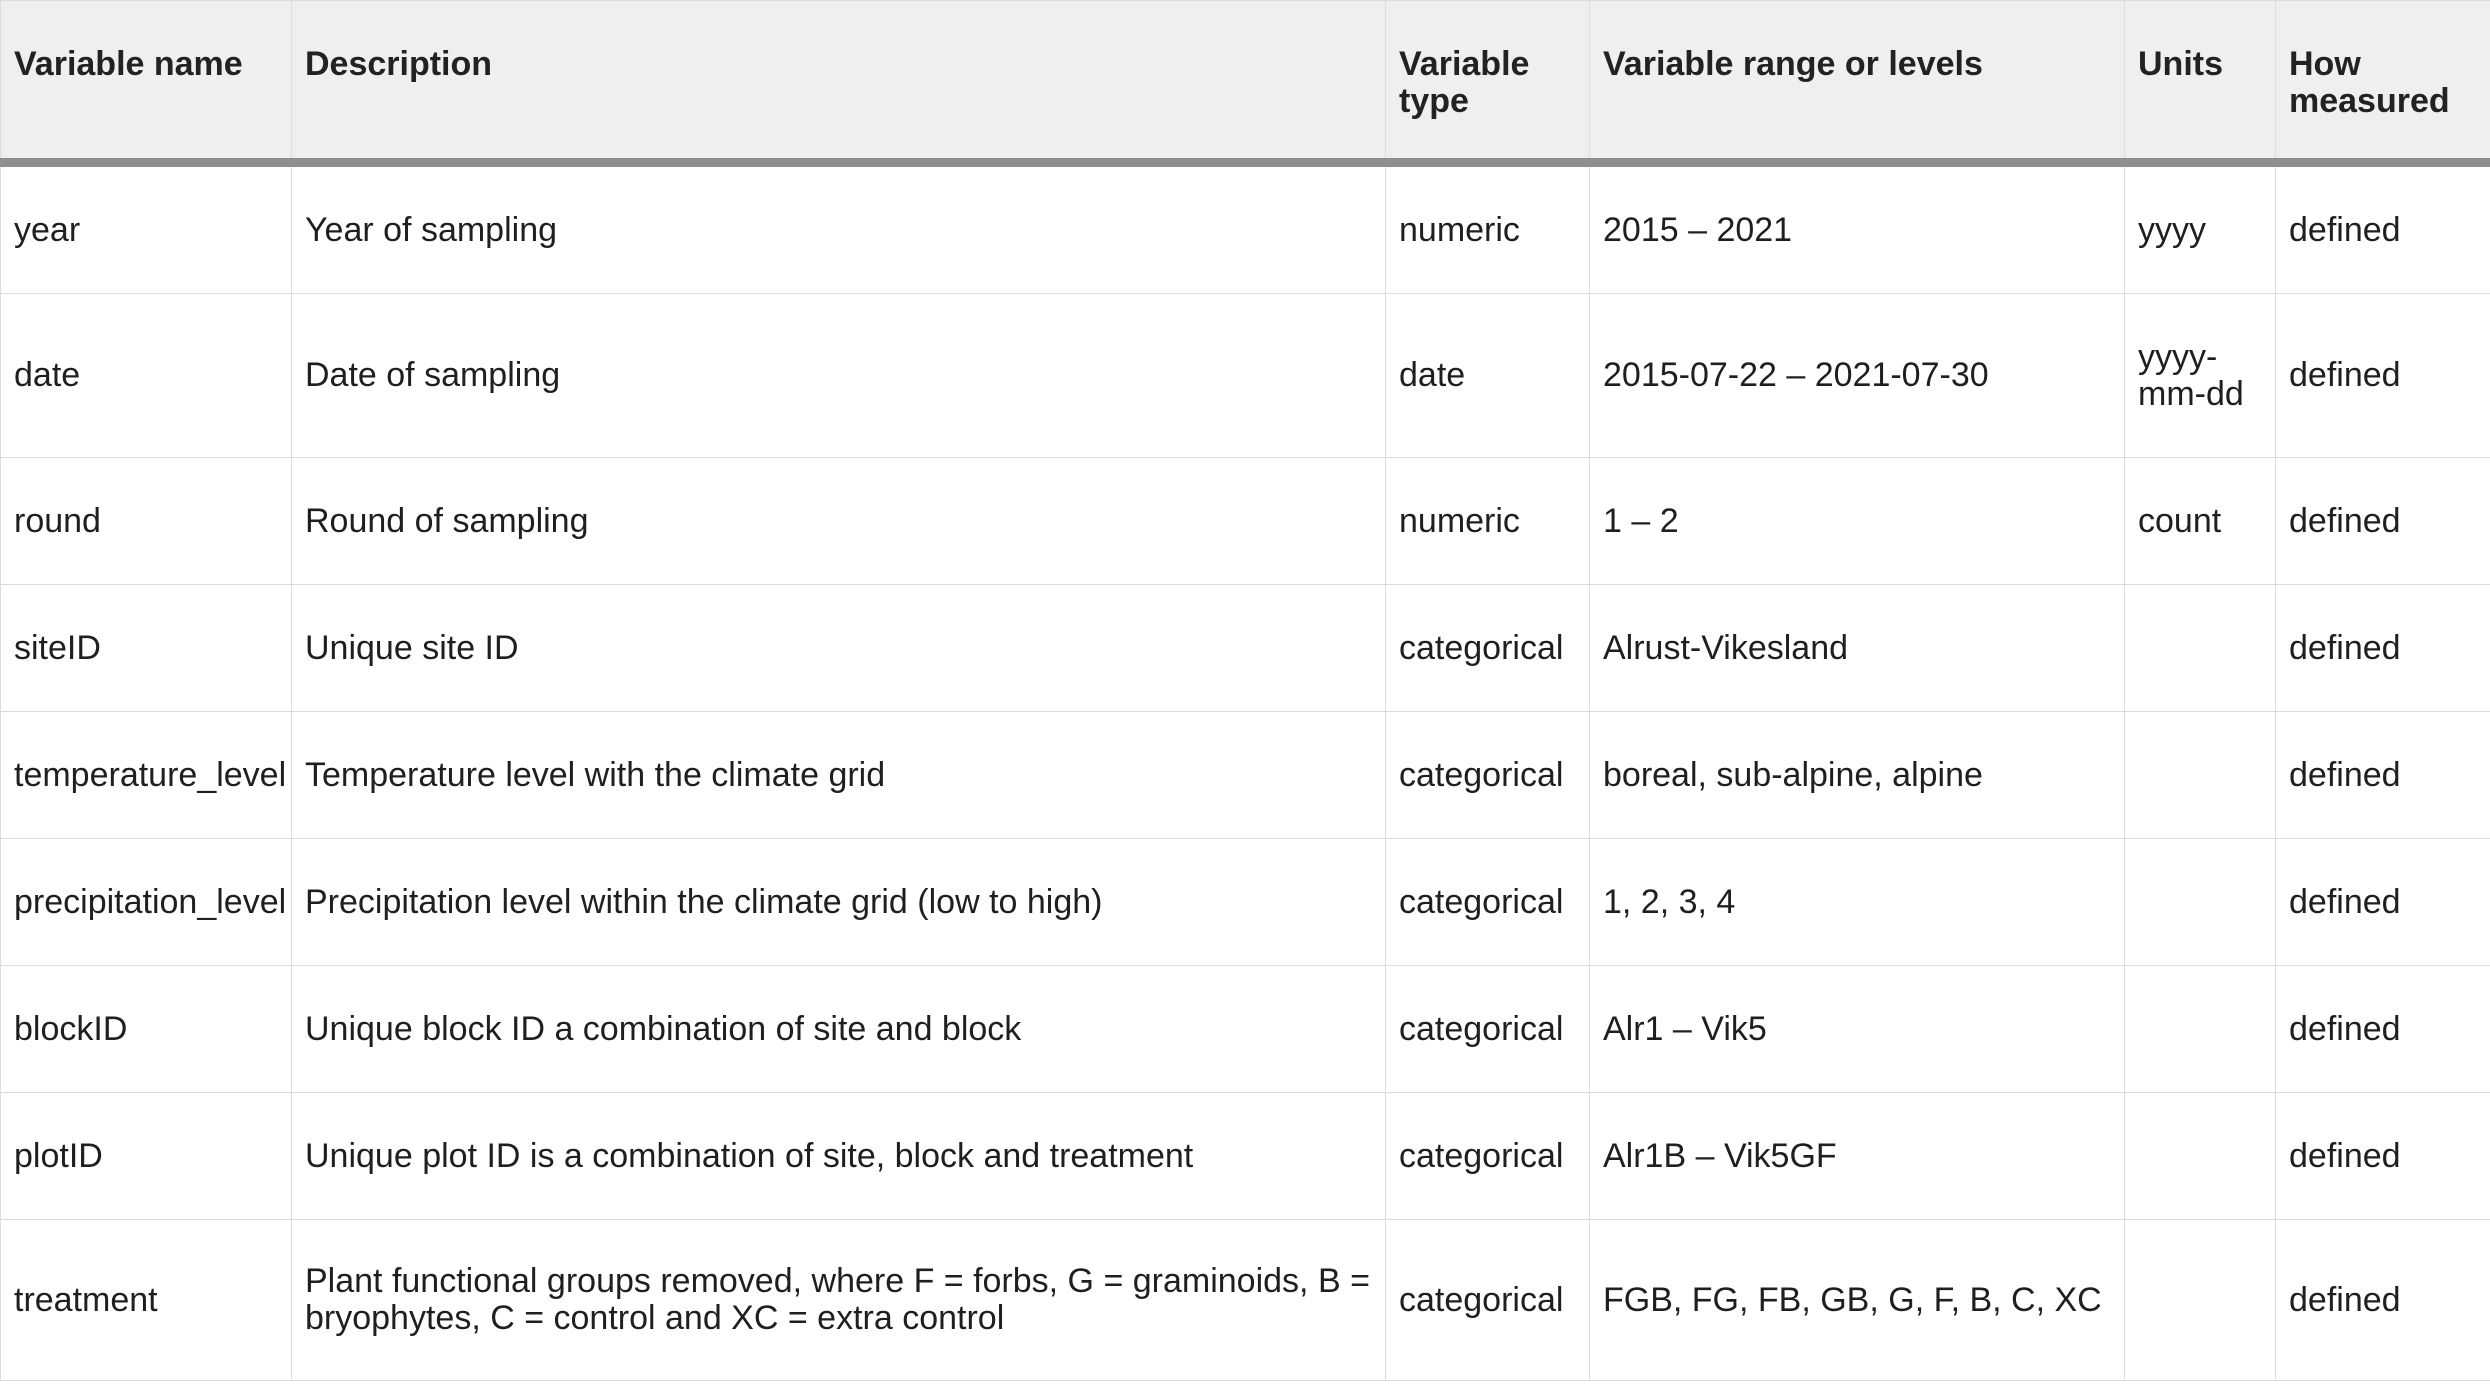  What do you see at coordinates (1857, 1029) in the screenshot?
I see `cell-range: Alr1 – Vik5` at bounding box center [1857, 1029].